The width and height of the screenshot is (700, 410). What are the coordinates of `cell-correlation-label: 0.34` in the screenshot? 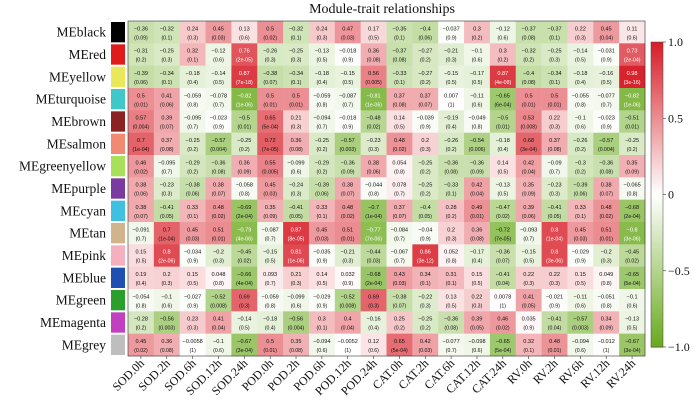 It's located at (606, 320).